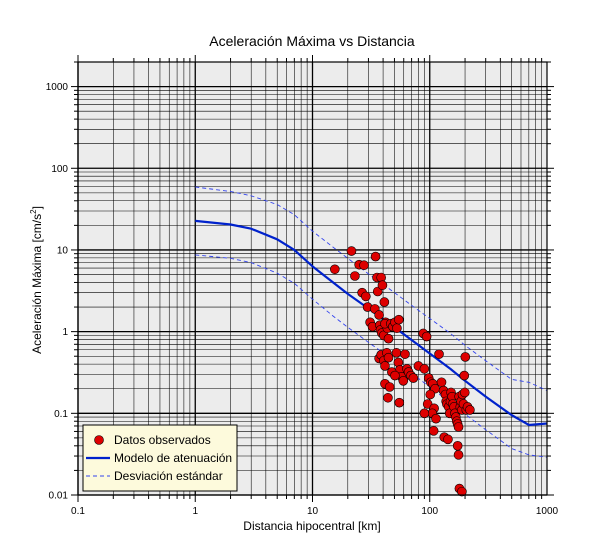  I want to click on observed-points, so click(402, 371).